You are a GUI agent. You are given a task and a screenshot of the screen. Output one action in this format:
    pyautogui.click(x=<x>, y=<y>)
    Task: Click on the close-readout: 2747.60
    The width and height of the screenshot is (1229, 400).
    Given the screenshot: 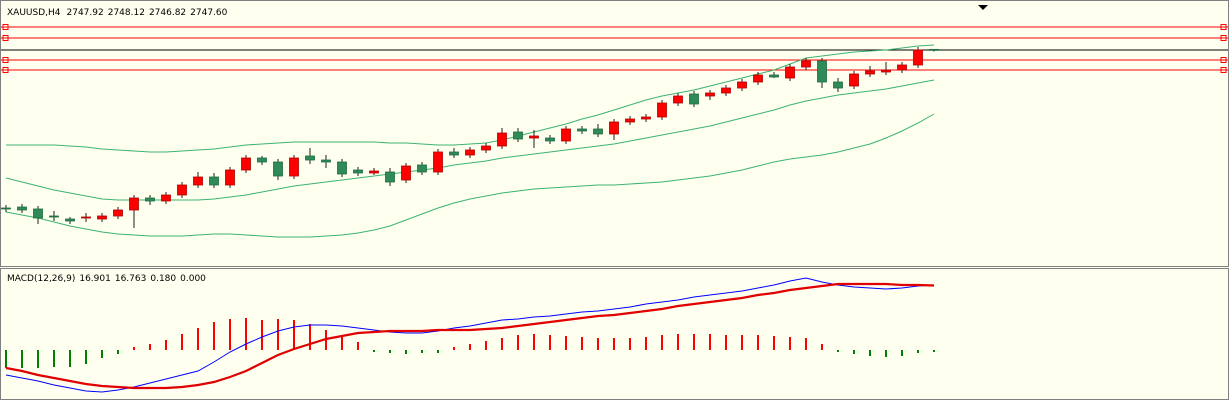 What is the action you would take?
    pyautogui.click(x=208, y=13)
    